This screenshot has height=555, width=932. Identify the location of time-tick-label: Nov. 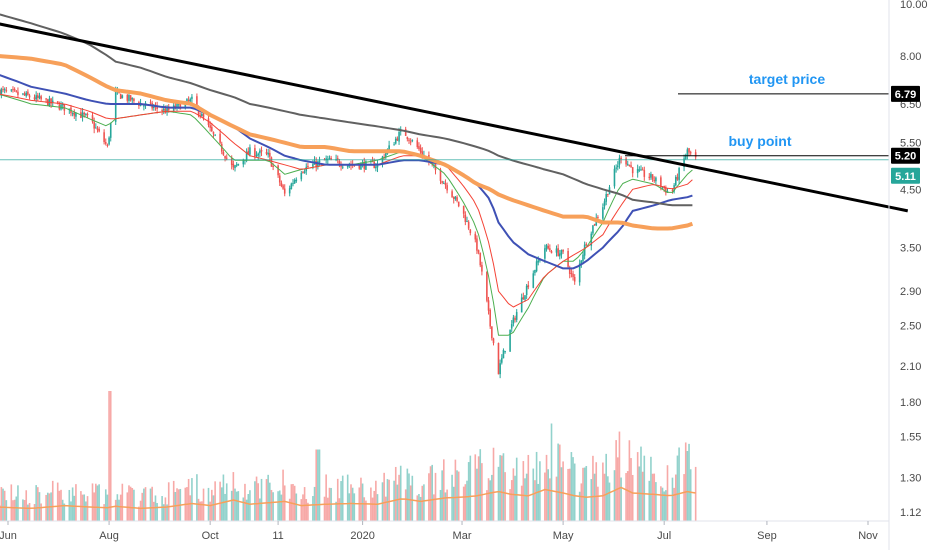
(868, 536).